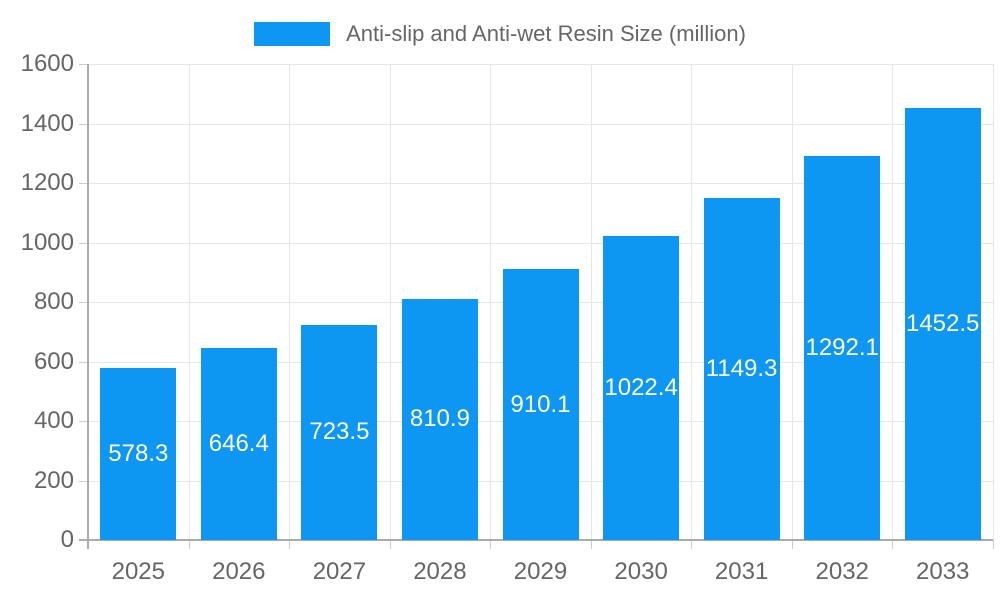 The height and width of the screenshot is (600, 1000). Describe the element at coordinates (641, 571) in the screenshot. I see `x-tick-label: 2030` at that location.